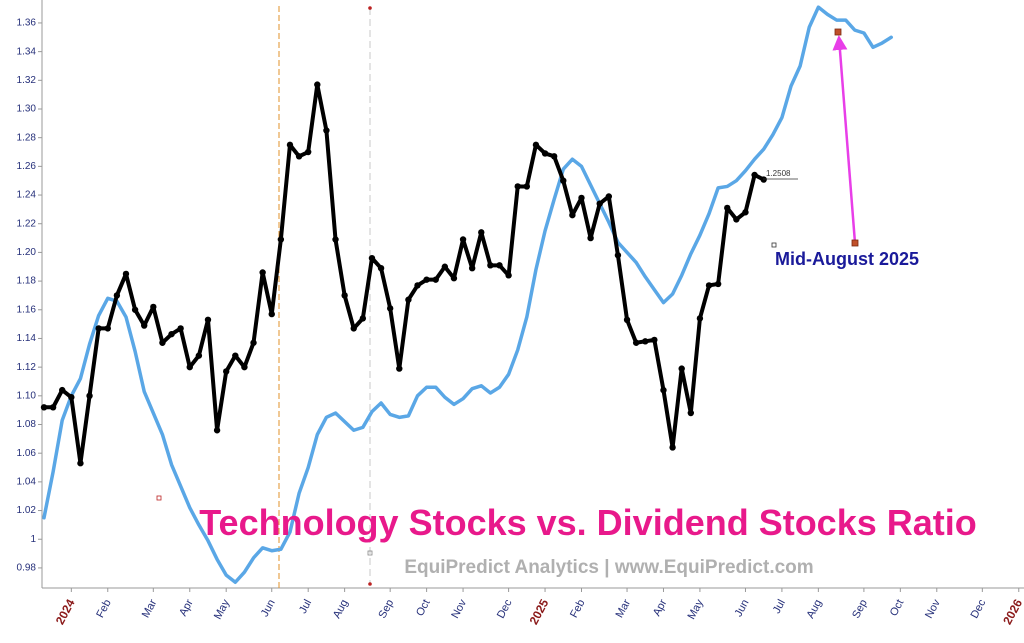 This screenshot has height=643, width=1024. What do you see at coordinates (27, 166) in the screenshot?
I see `y-tick-label: 1.26` at bounding box center [27, 166].